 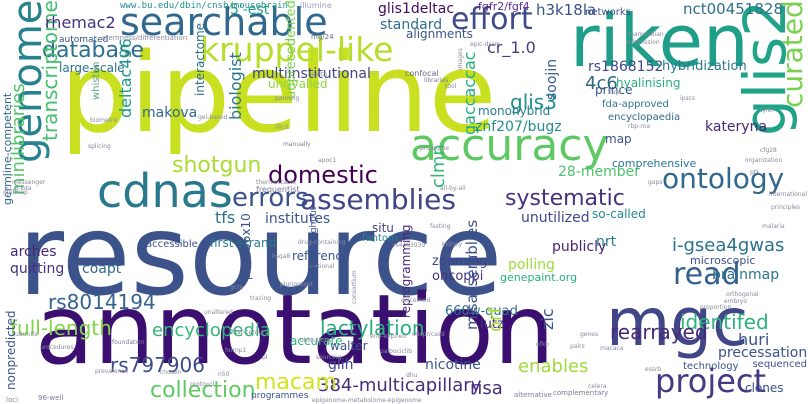 What do you see at coordinates (518, 127) in the screenshot?
I see `word-znf207-bugz: znf207/bugz` at bounding box center [518, 127].